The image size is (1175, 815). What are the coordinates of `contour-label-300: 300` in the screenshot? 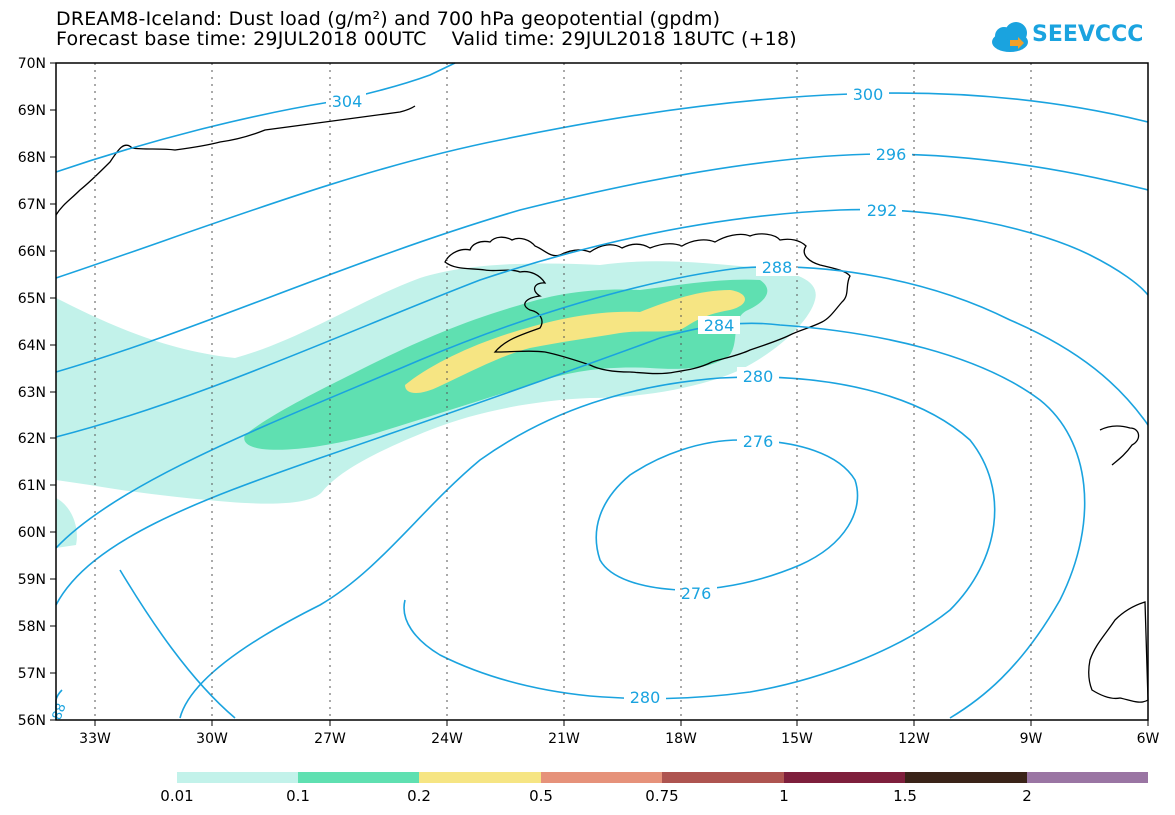 It's located at (868, 94).